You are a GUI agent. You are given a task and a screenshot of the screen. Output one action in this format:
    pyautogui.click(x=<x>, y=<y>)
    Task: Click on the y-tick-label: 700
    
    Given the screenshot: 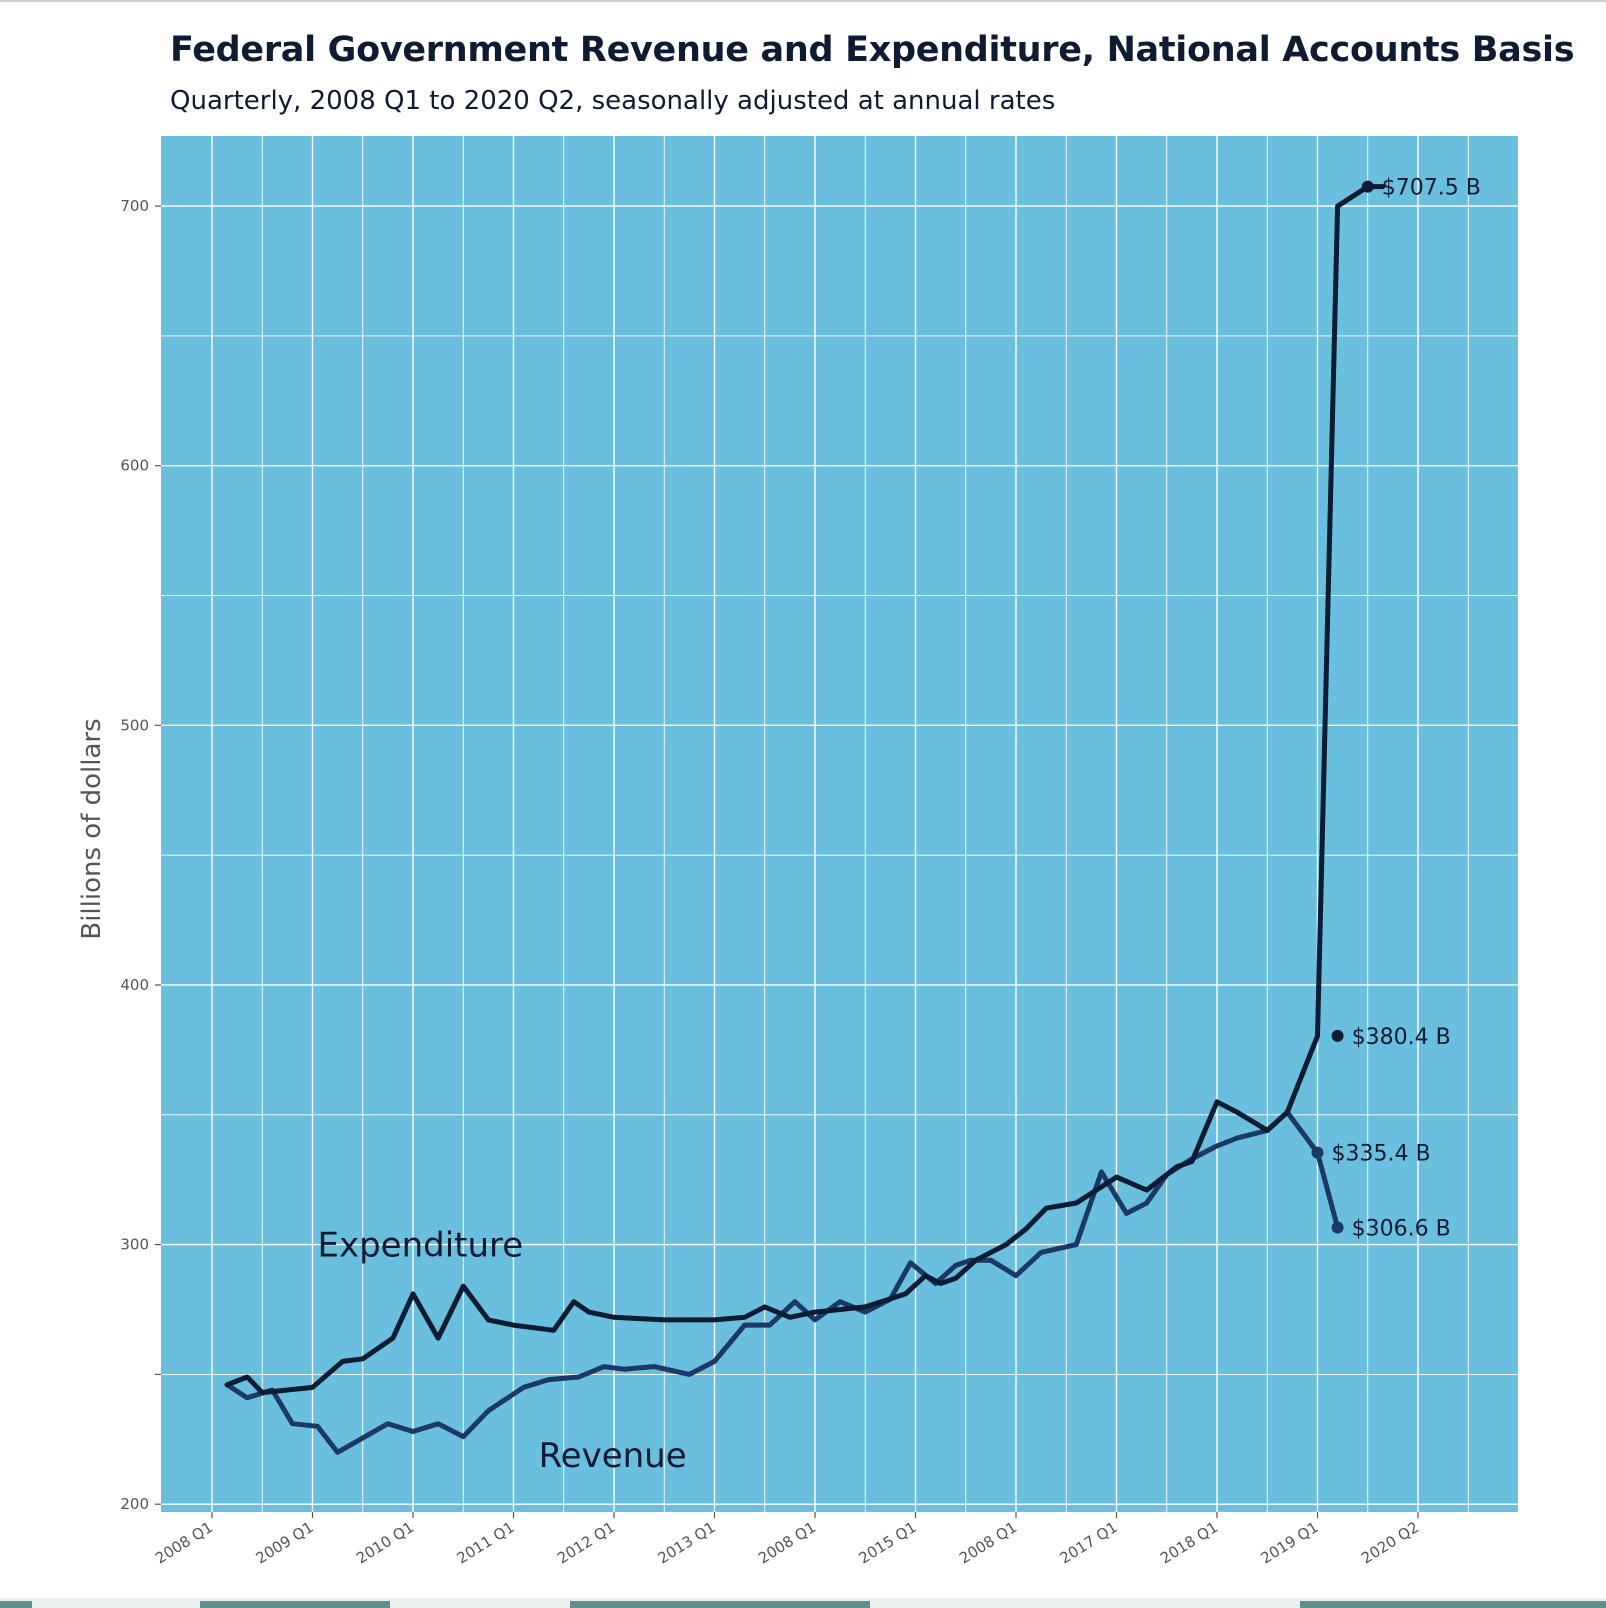 What is the action you would take?
    pyautogui.click(x=134, y=206)
    